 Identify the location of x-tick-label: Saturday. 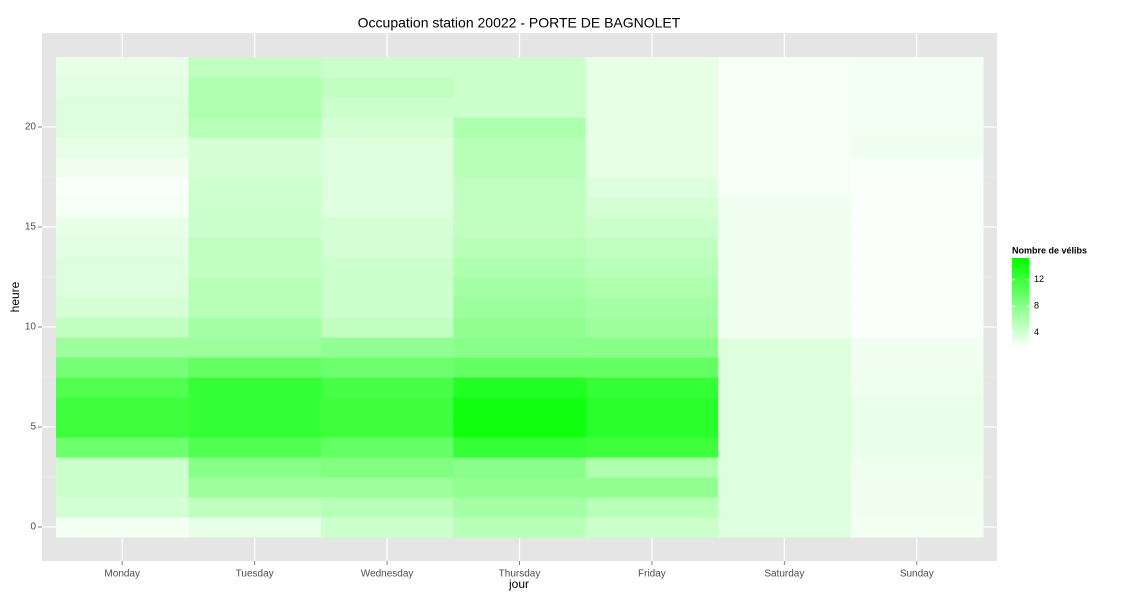
(784, 574).